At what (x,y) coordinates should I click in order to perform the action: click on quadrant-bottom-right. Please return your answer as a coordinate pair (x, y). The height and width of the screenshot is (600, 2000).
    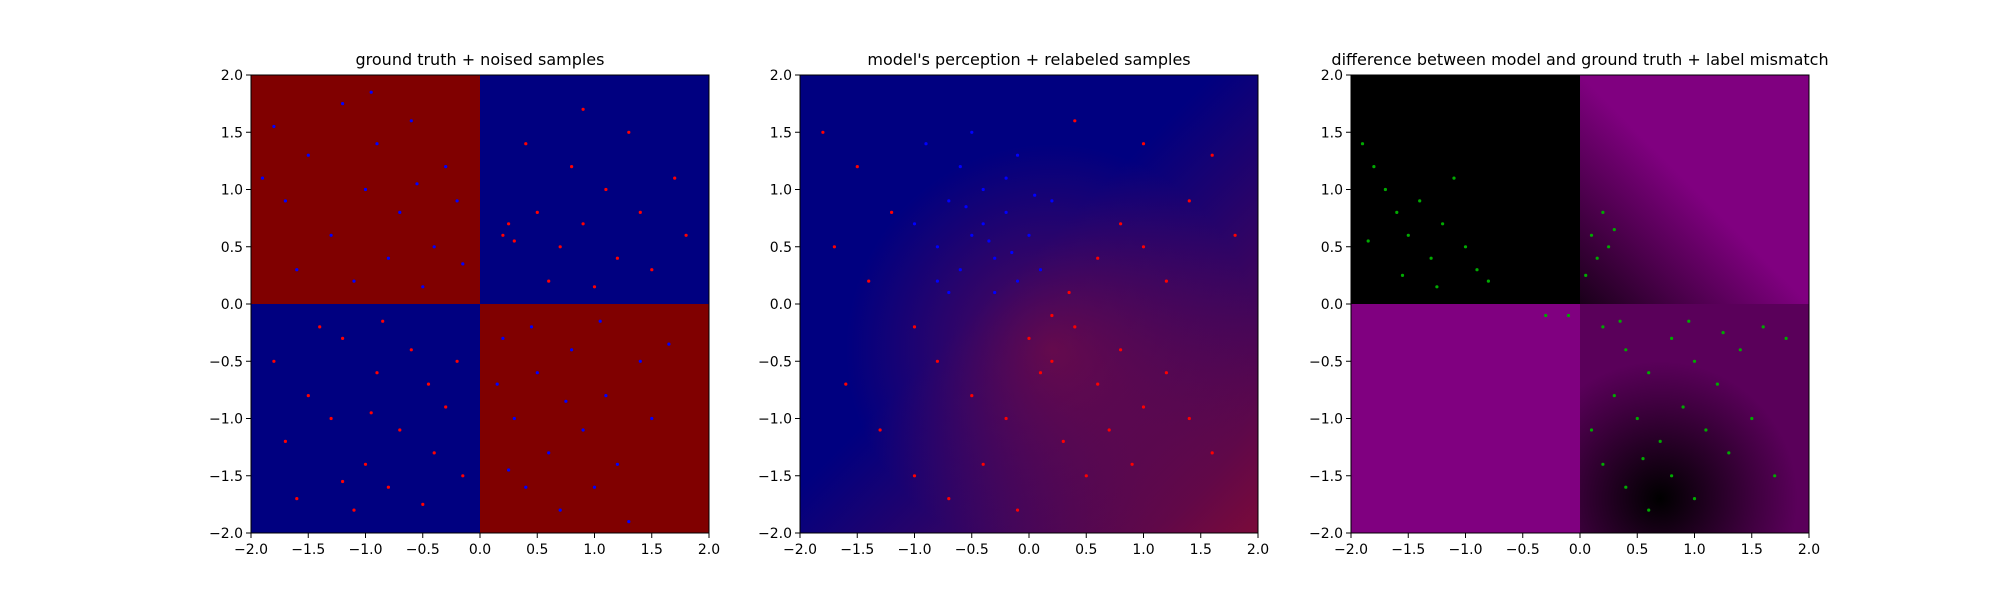
    Looking at the image, I should click on (594, 418).